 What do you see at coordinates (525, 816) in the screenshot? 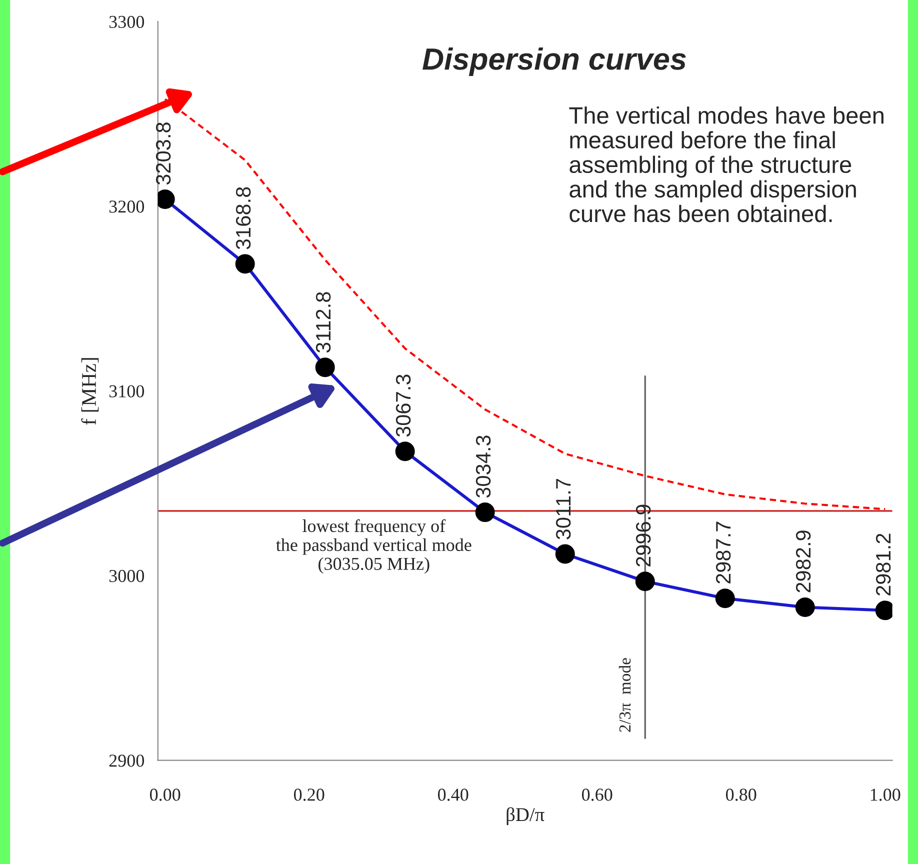
I see `x-axis-title: βD/π` at bounding box center [525, 816].